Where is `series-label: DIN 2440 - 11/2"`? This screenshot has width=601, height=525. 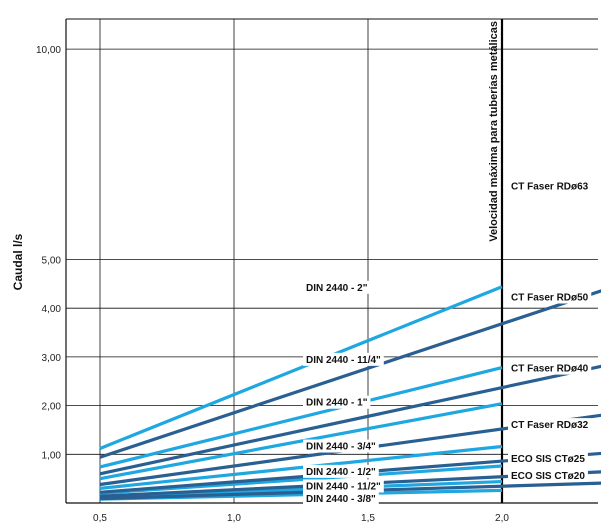
series-label: DIN 2440 - 11/2" is located at coordinates (343, 486).